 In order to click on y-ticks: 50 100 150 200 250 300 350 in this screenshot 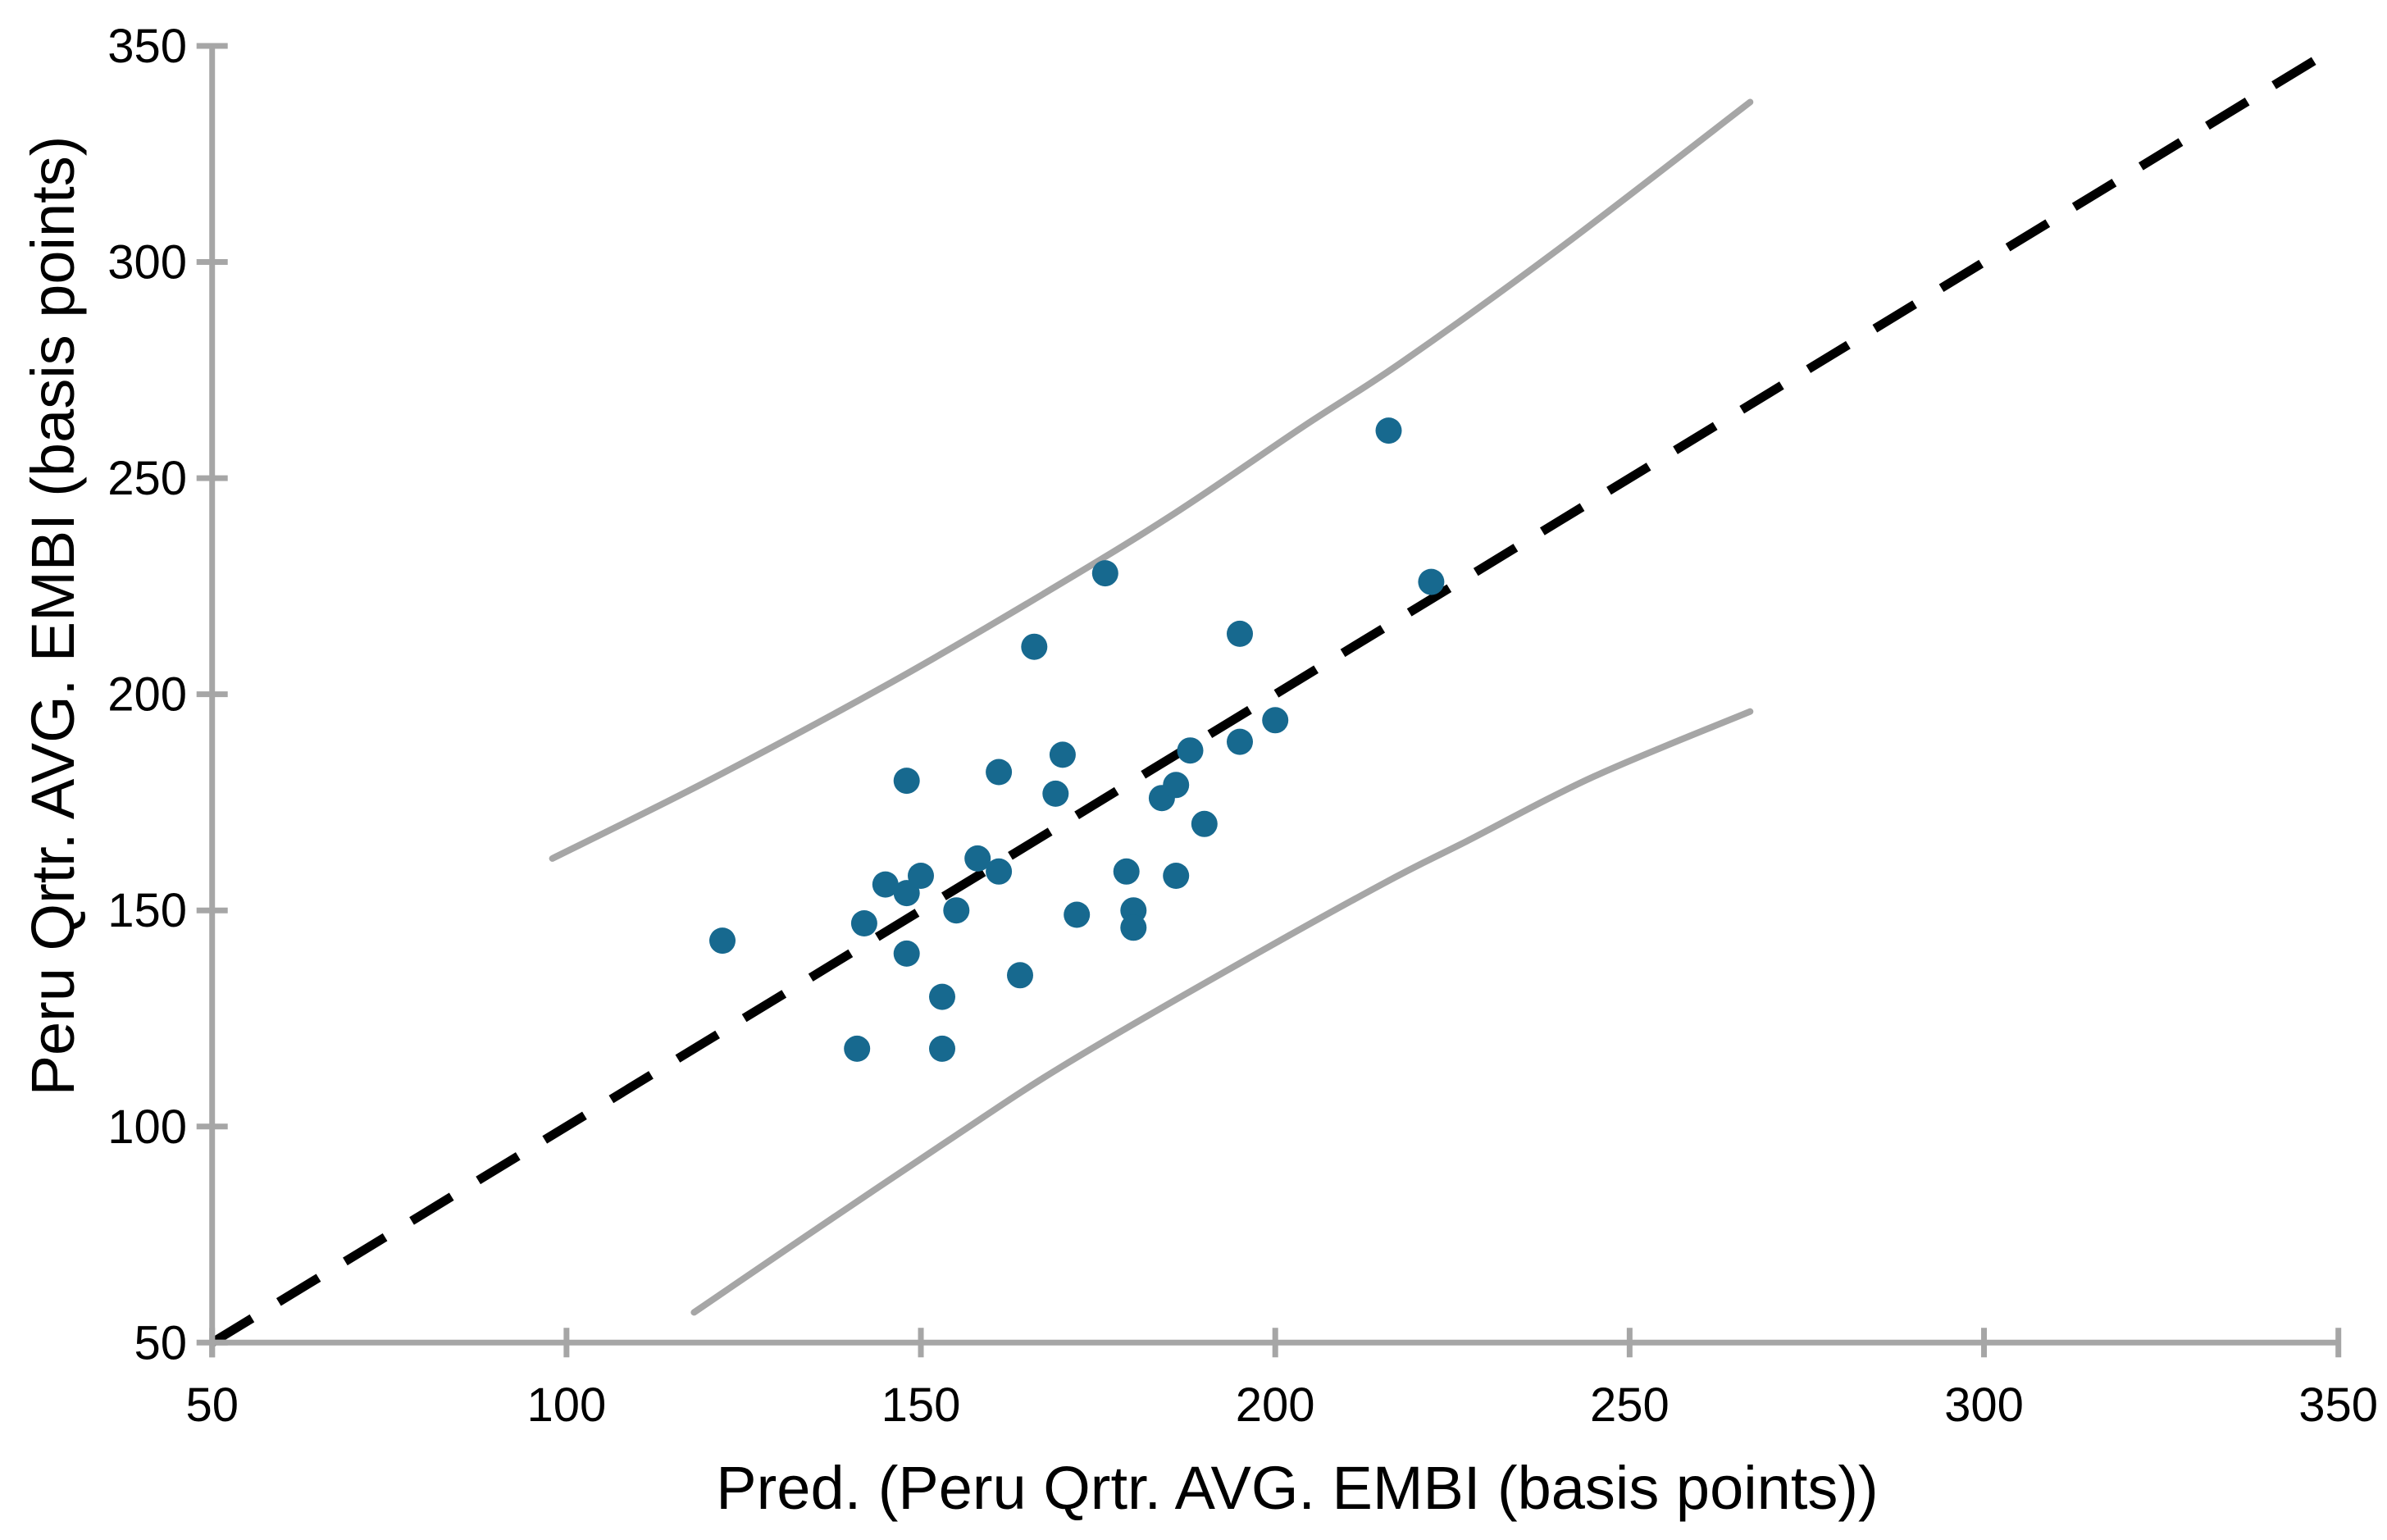, I will do `click(168, 694)`.